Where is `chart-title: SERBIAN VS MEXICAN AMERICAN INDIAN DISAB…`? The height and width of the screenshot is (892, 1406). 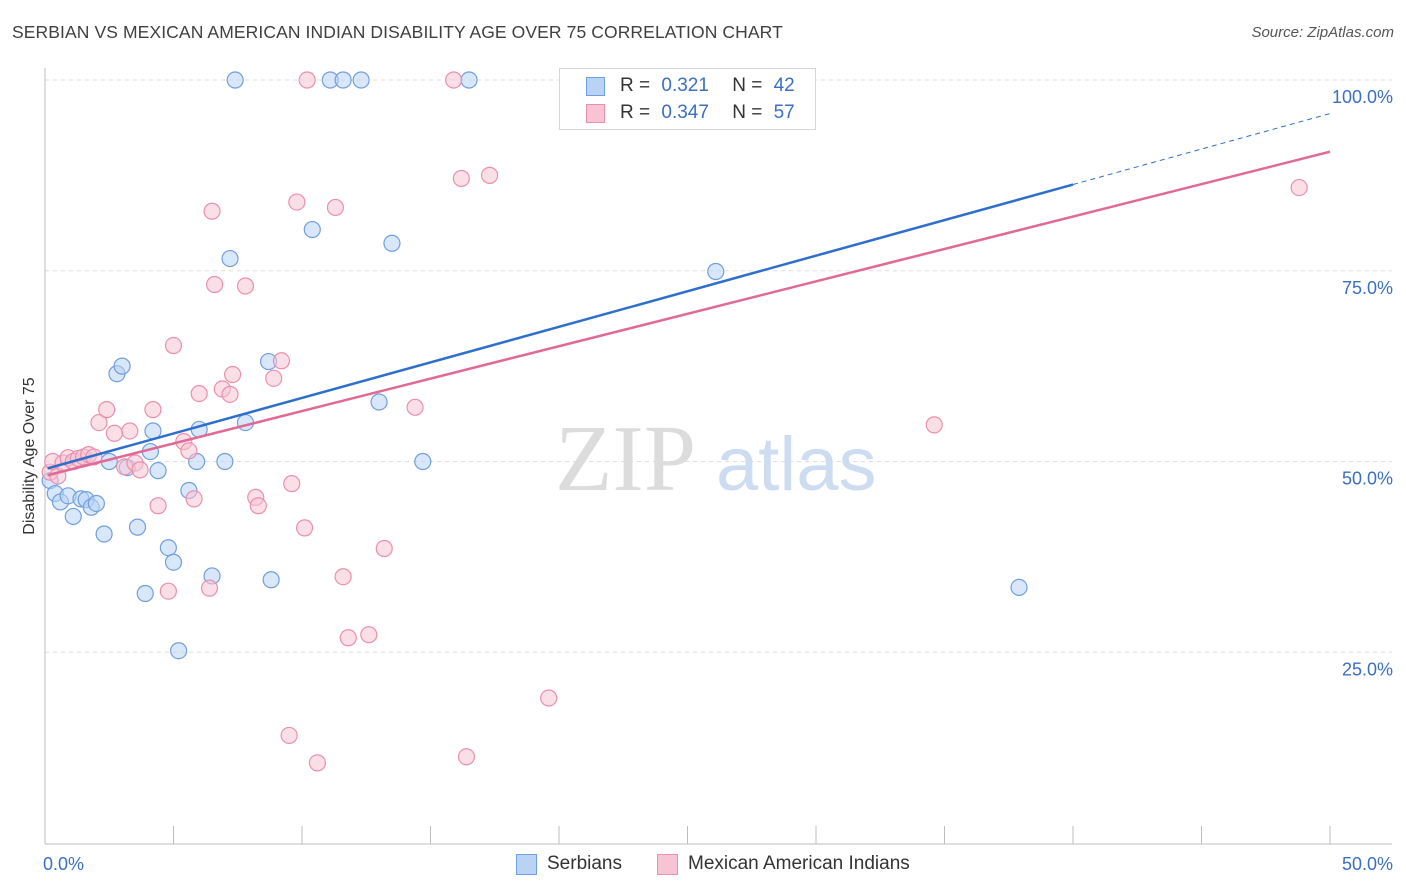
chart-title: SERBIAN VS MEXICAN AMERICAN INDIAN DISAB… is located at coordinates (397, 32).